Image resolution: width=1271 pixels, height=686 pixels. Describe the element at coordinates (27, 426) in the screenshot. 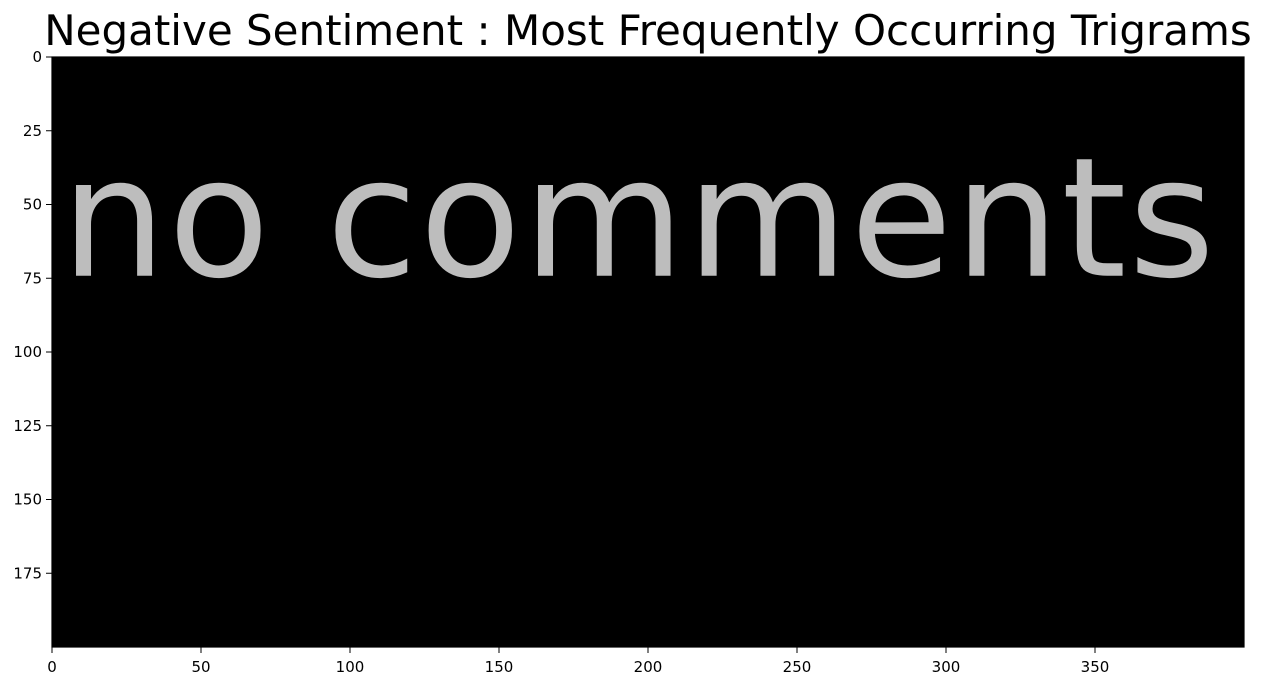

I see `y-tick-label: 125` at that location.